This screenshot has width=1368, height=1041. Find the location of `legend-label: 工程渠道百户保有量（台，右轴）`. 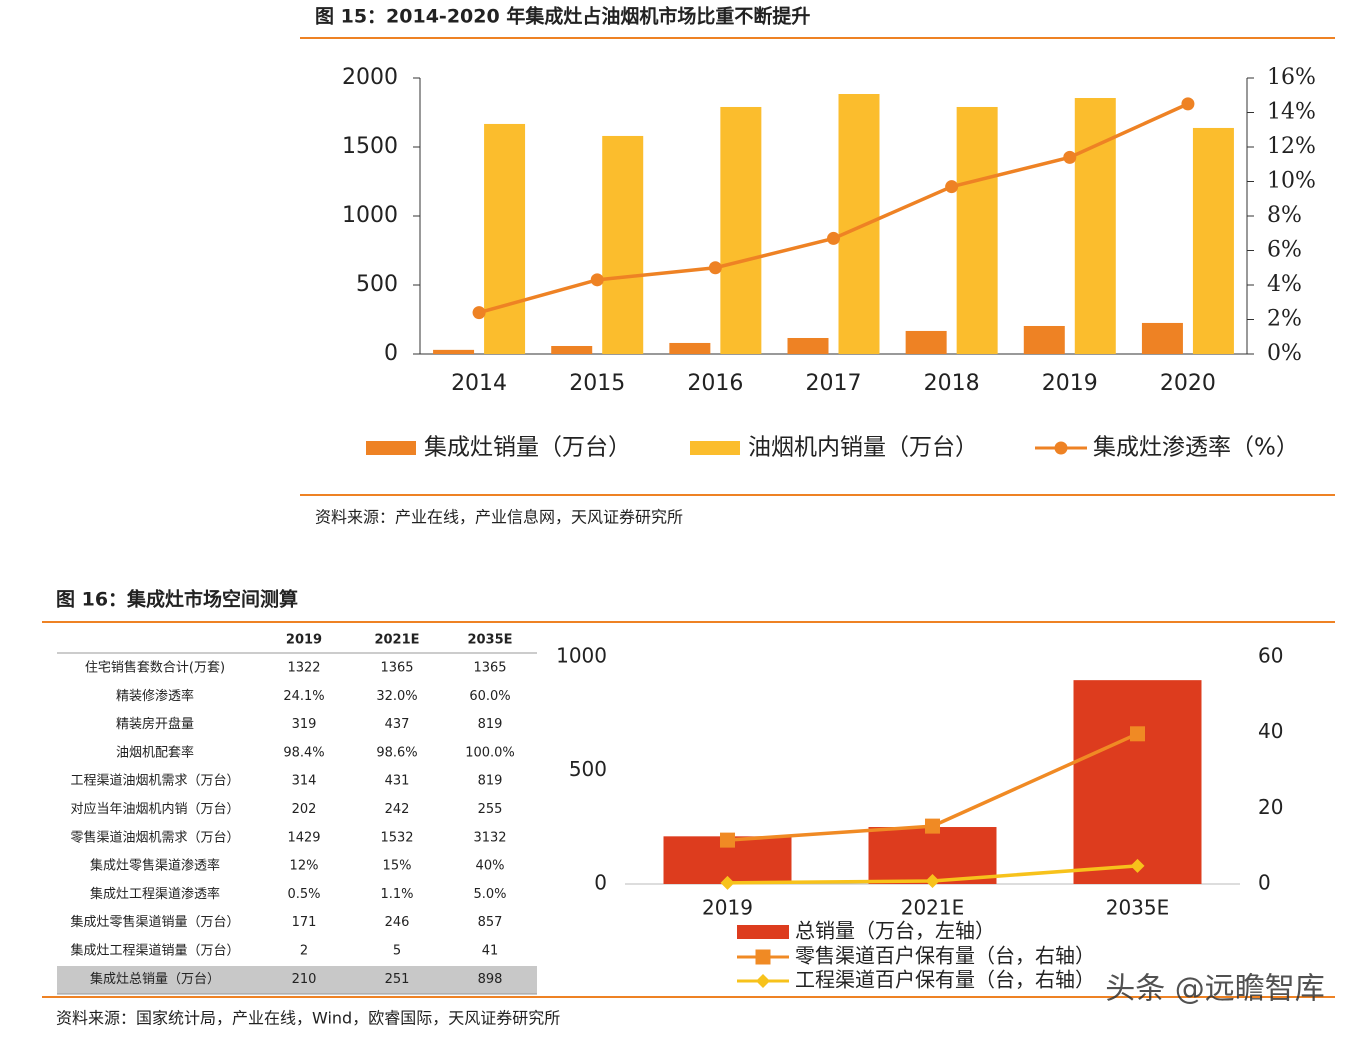

legend-label: 工程渠道百户保有量（台，右轴） is located at coordinates (945, 980).